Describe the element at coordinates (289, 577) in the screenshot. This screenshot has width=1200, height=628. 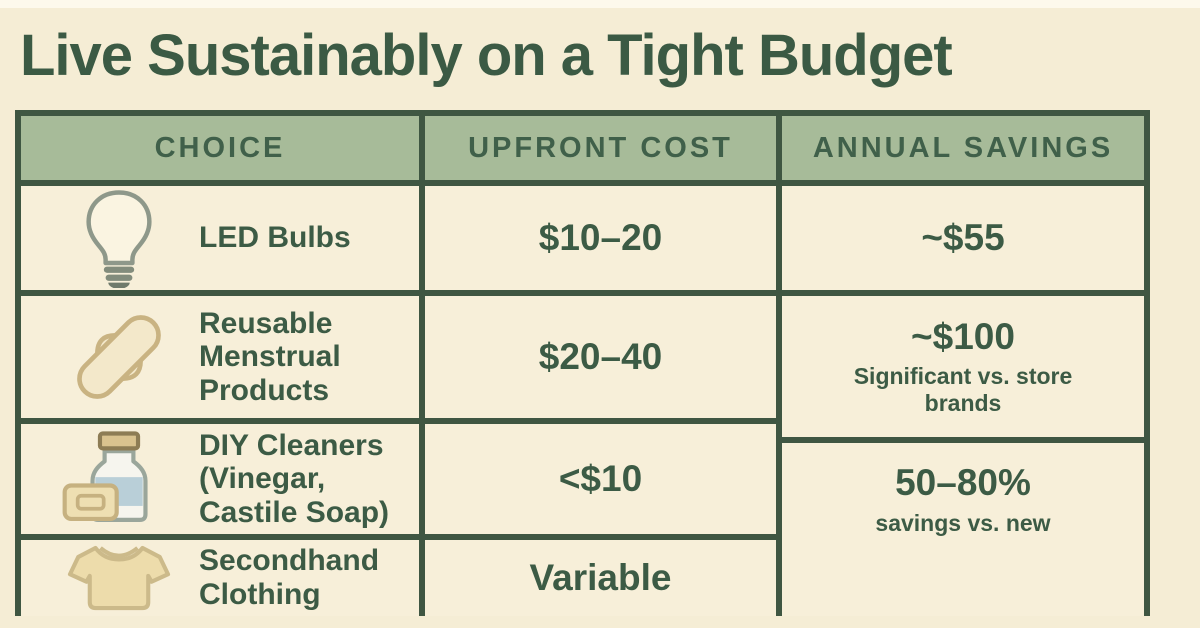
I see `choice-label: Secondhand Clothing` at that location.